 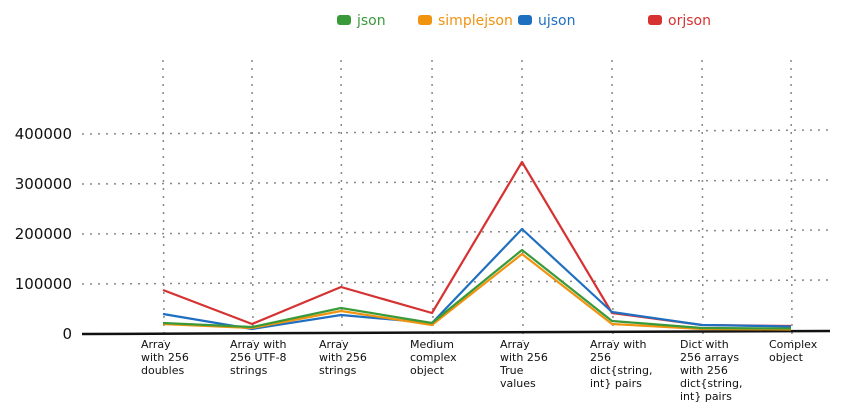 I want to click on series-line-simplejson, so click(x=477, y=291).